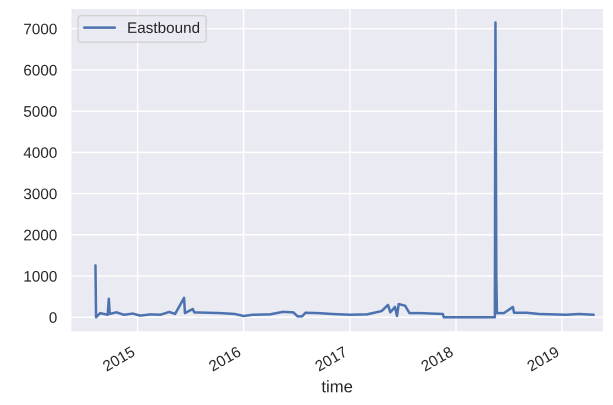 This screenshot has height=405, width=613. What do you see at coordinates (331, 359) in the screenshot?
I see `x-tick-label: 2017` at bounding box center [331, 359].